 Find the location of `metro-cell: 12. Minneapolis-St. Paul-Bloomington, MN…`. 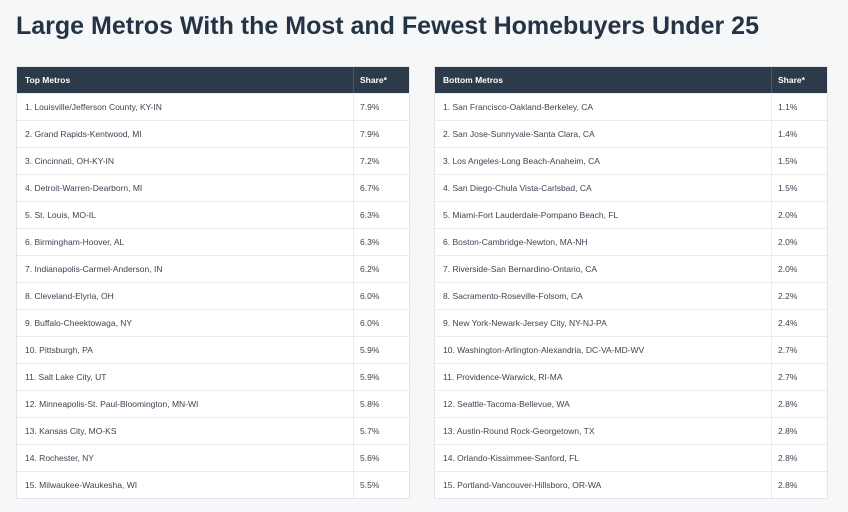

metro-cell: 12. Minneapolis-St. Paul-Bloomington, MN… is located at coordinates (112, 404).